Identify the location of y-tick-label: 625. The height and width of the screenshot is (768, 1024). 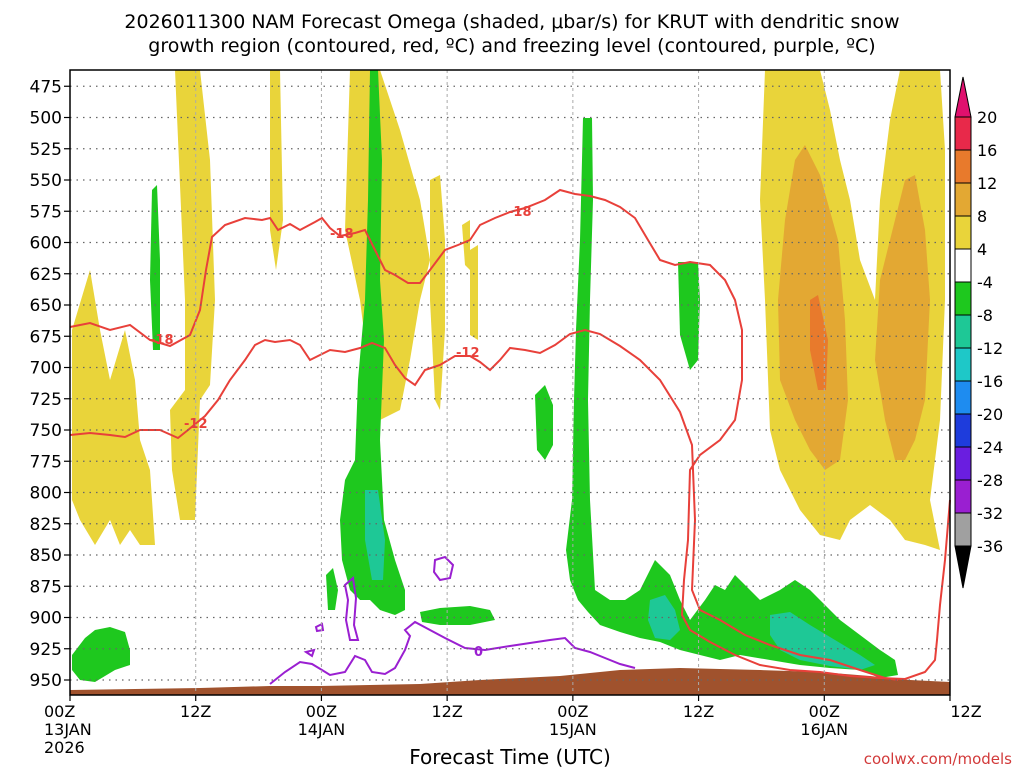
(46, 275).